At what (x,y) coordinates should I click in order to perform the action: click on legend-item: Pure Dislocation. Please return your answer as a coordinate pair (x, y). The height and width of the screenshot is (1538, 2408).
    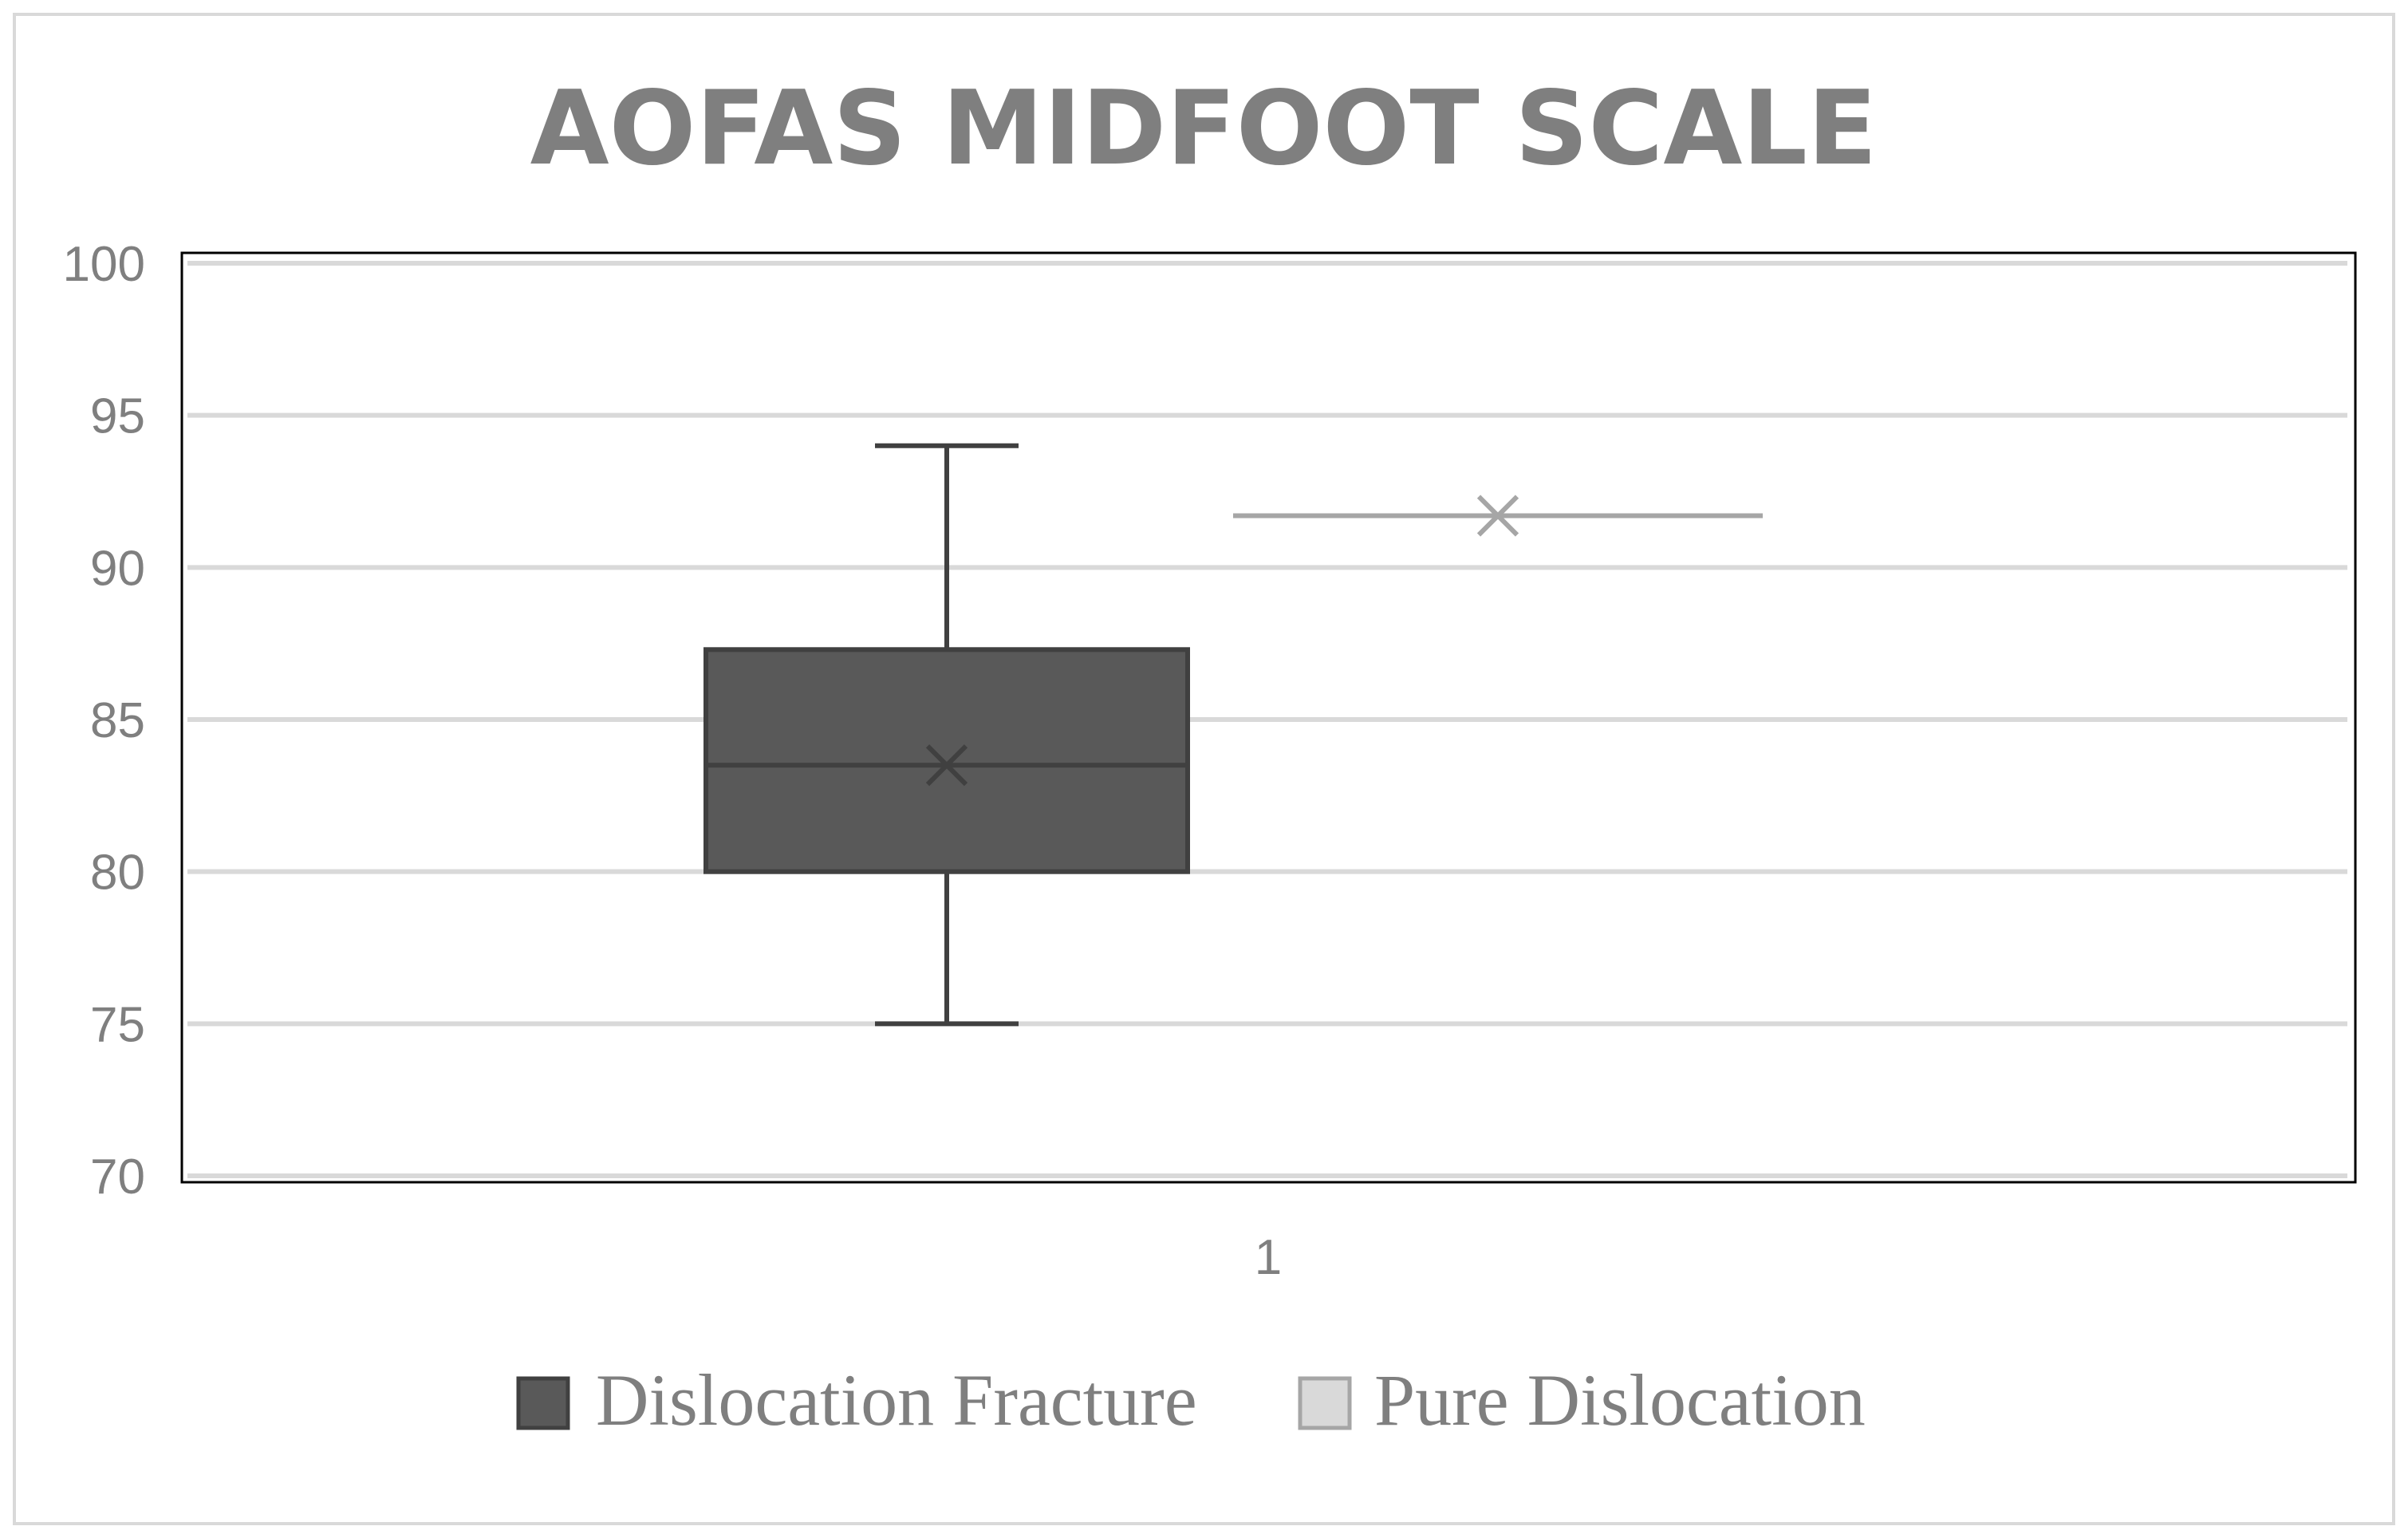
    Looking at the image, I should click on (1582, 1400).